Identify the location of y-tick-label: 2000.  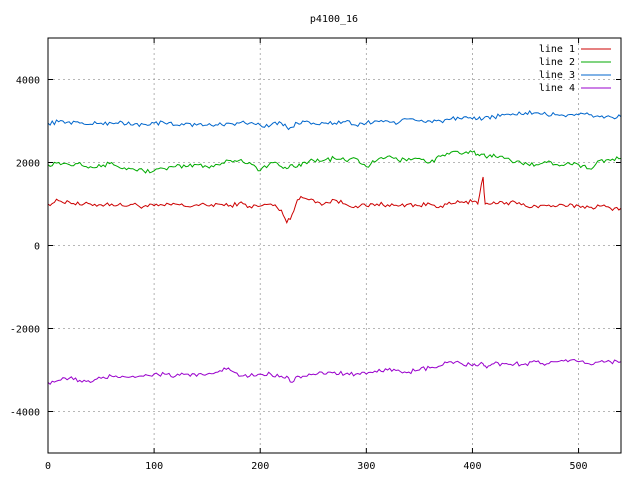
(28, 164).